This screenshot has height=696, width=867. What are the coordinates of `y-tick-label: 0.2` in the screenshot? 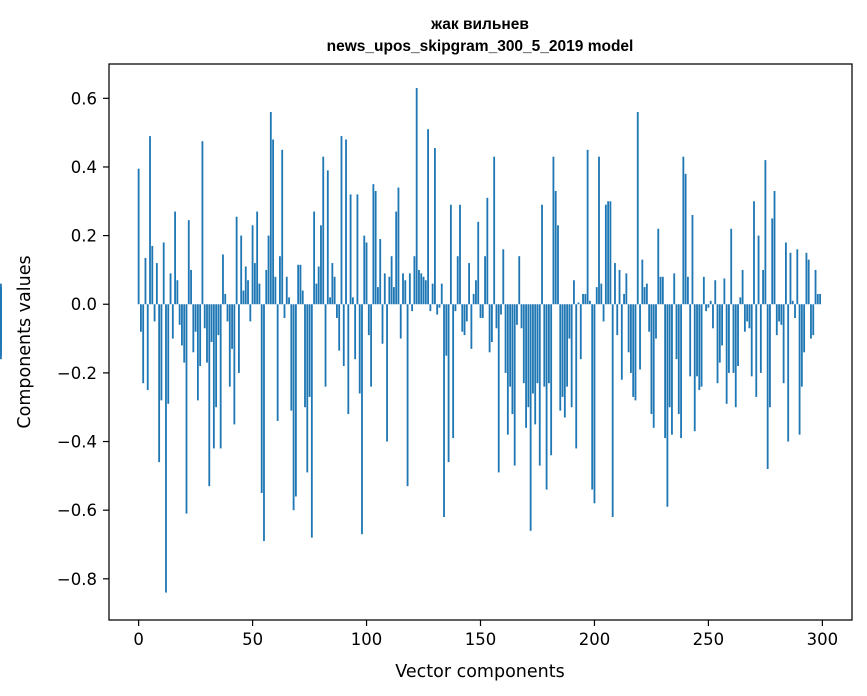 It's located at (84, 236).